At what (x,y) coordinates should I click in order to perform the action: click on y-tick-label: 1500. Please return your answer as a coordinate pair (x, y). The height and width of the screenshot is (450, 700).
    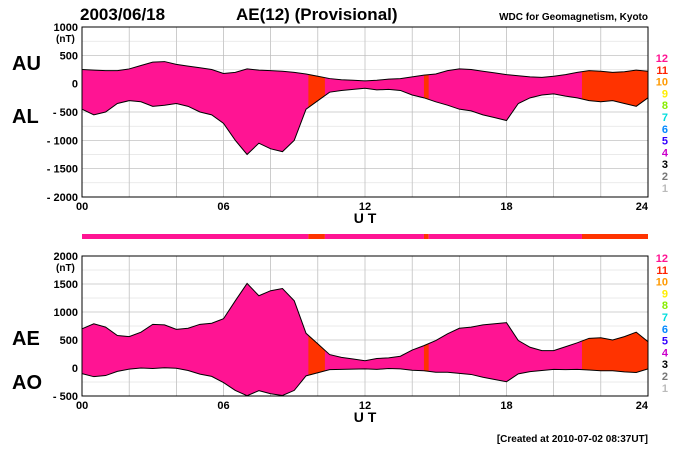
    Looking at the image, I should click on (66, 285).